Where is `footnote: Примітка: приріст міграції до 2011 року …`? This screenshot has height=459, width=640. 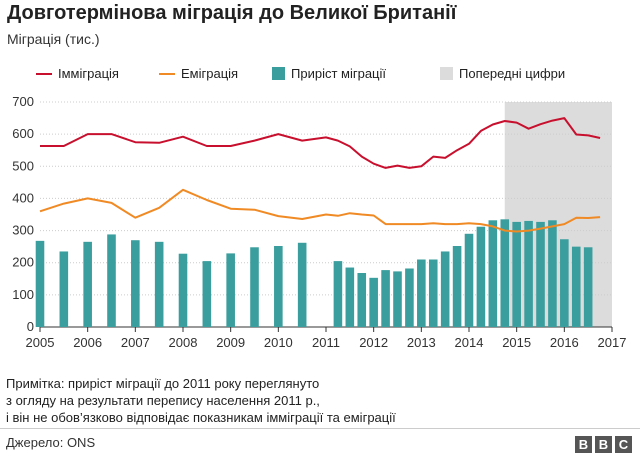
footnote: Примітка: приріст міграції до 2011 року … is located at coordinates (201, 400).